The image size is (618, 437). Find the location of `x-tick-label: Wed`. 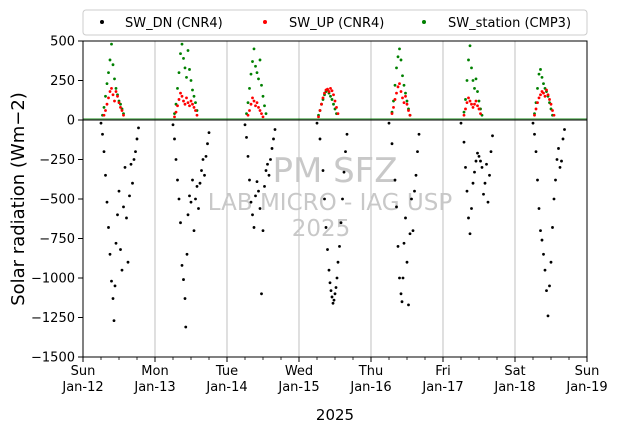

x-tick-label: Wed is located at coordinates (299, 371).